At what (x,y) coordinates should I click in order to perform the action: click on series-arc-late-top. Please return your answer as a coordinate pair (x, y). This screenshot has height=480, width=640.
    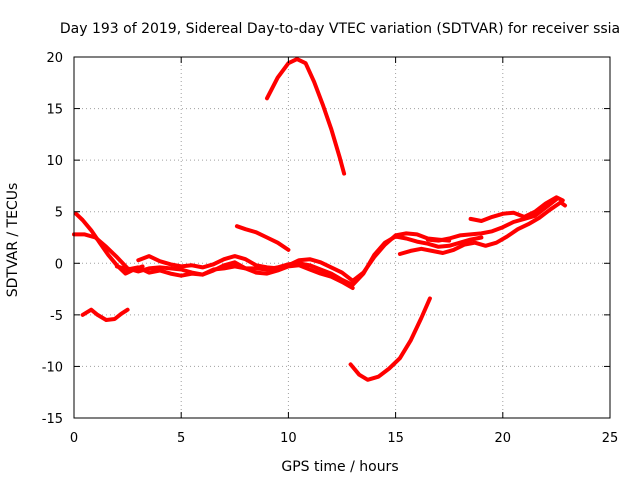
    Looking at the image, I should click on (516, 209).